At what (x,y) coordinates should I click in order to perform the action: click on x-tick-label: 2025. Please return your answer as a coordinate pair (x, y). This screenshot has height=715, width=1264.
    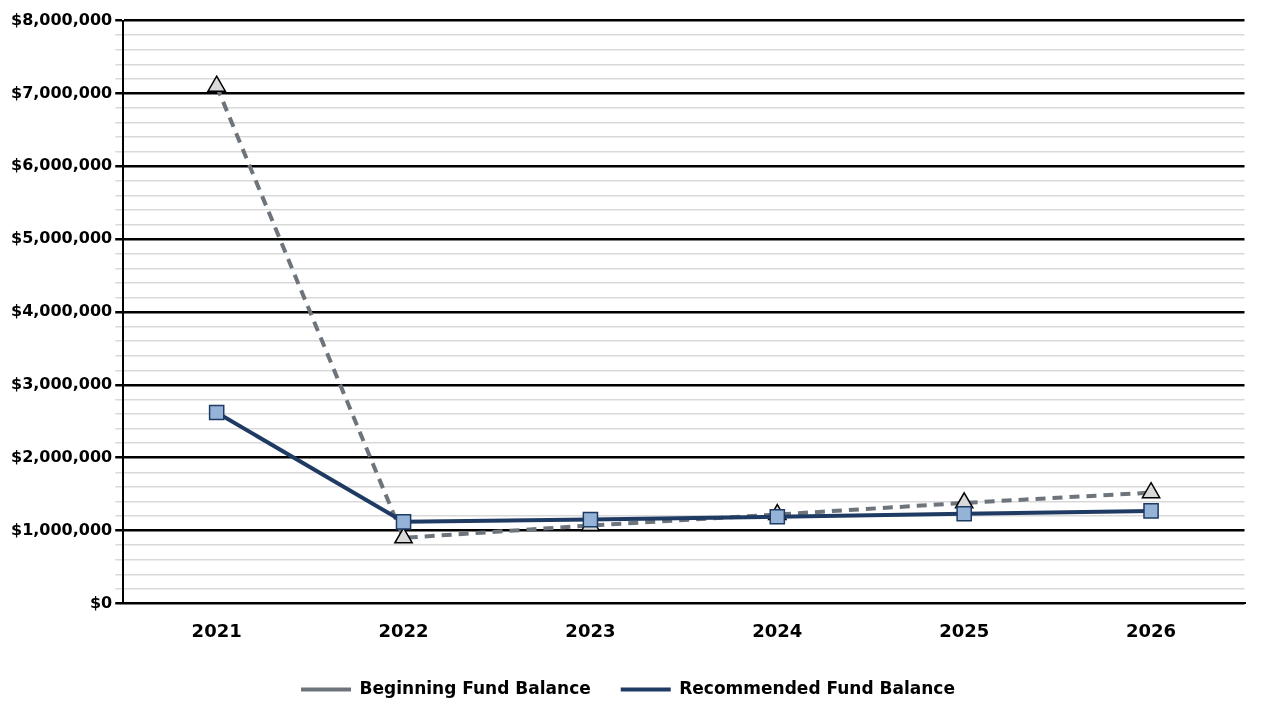
    Looking at the image, I should click on (964, 630).